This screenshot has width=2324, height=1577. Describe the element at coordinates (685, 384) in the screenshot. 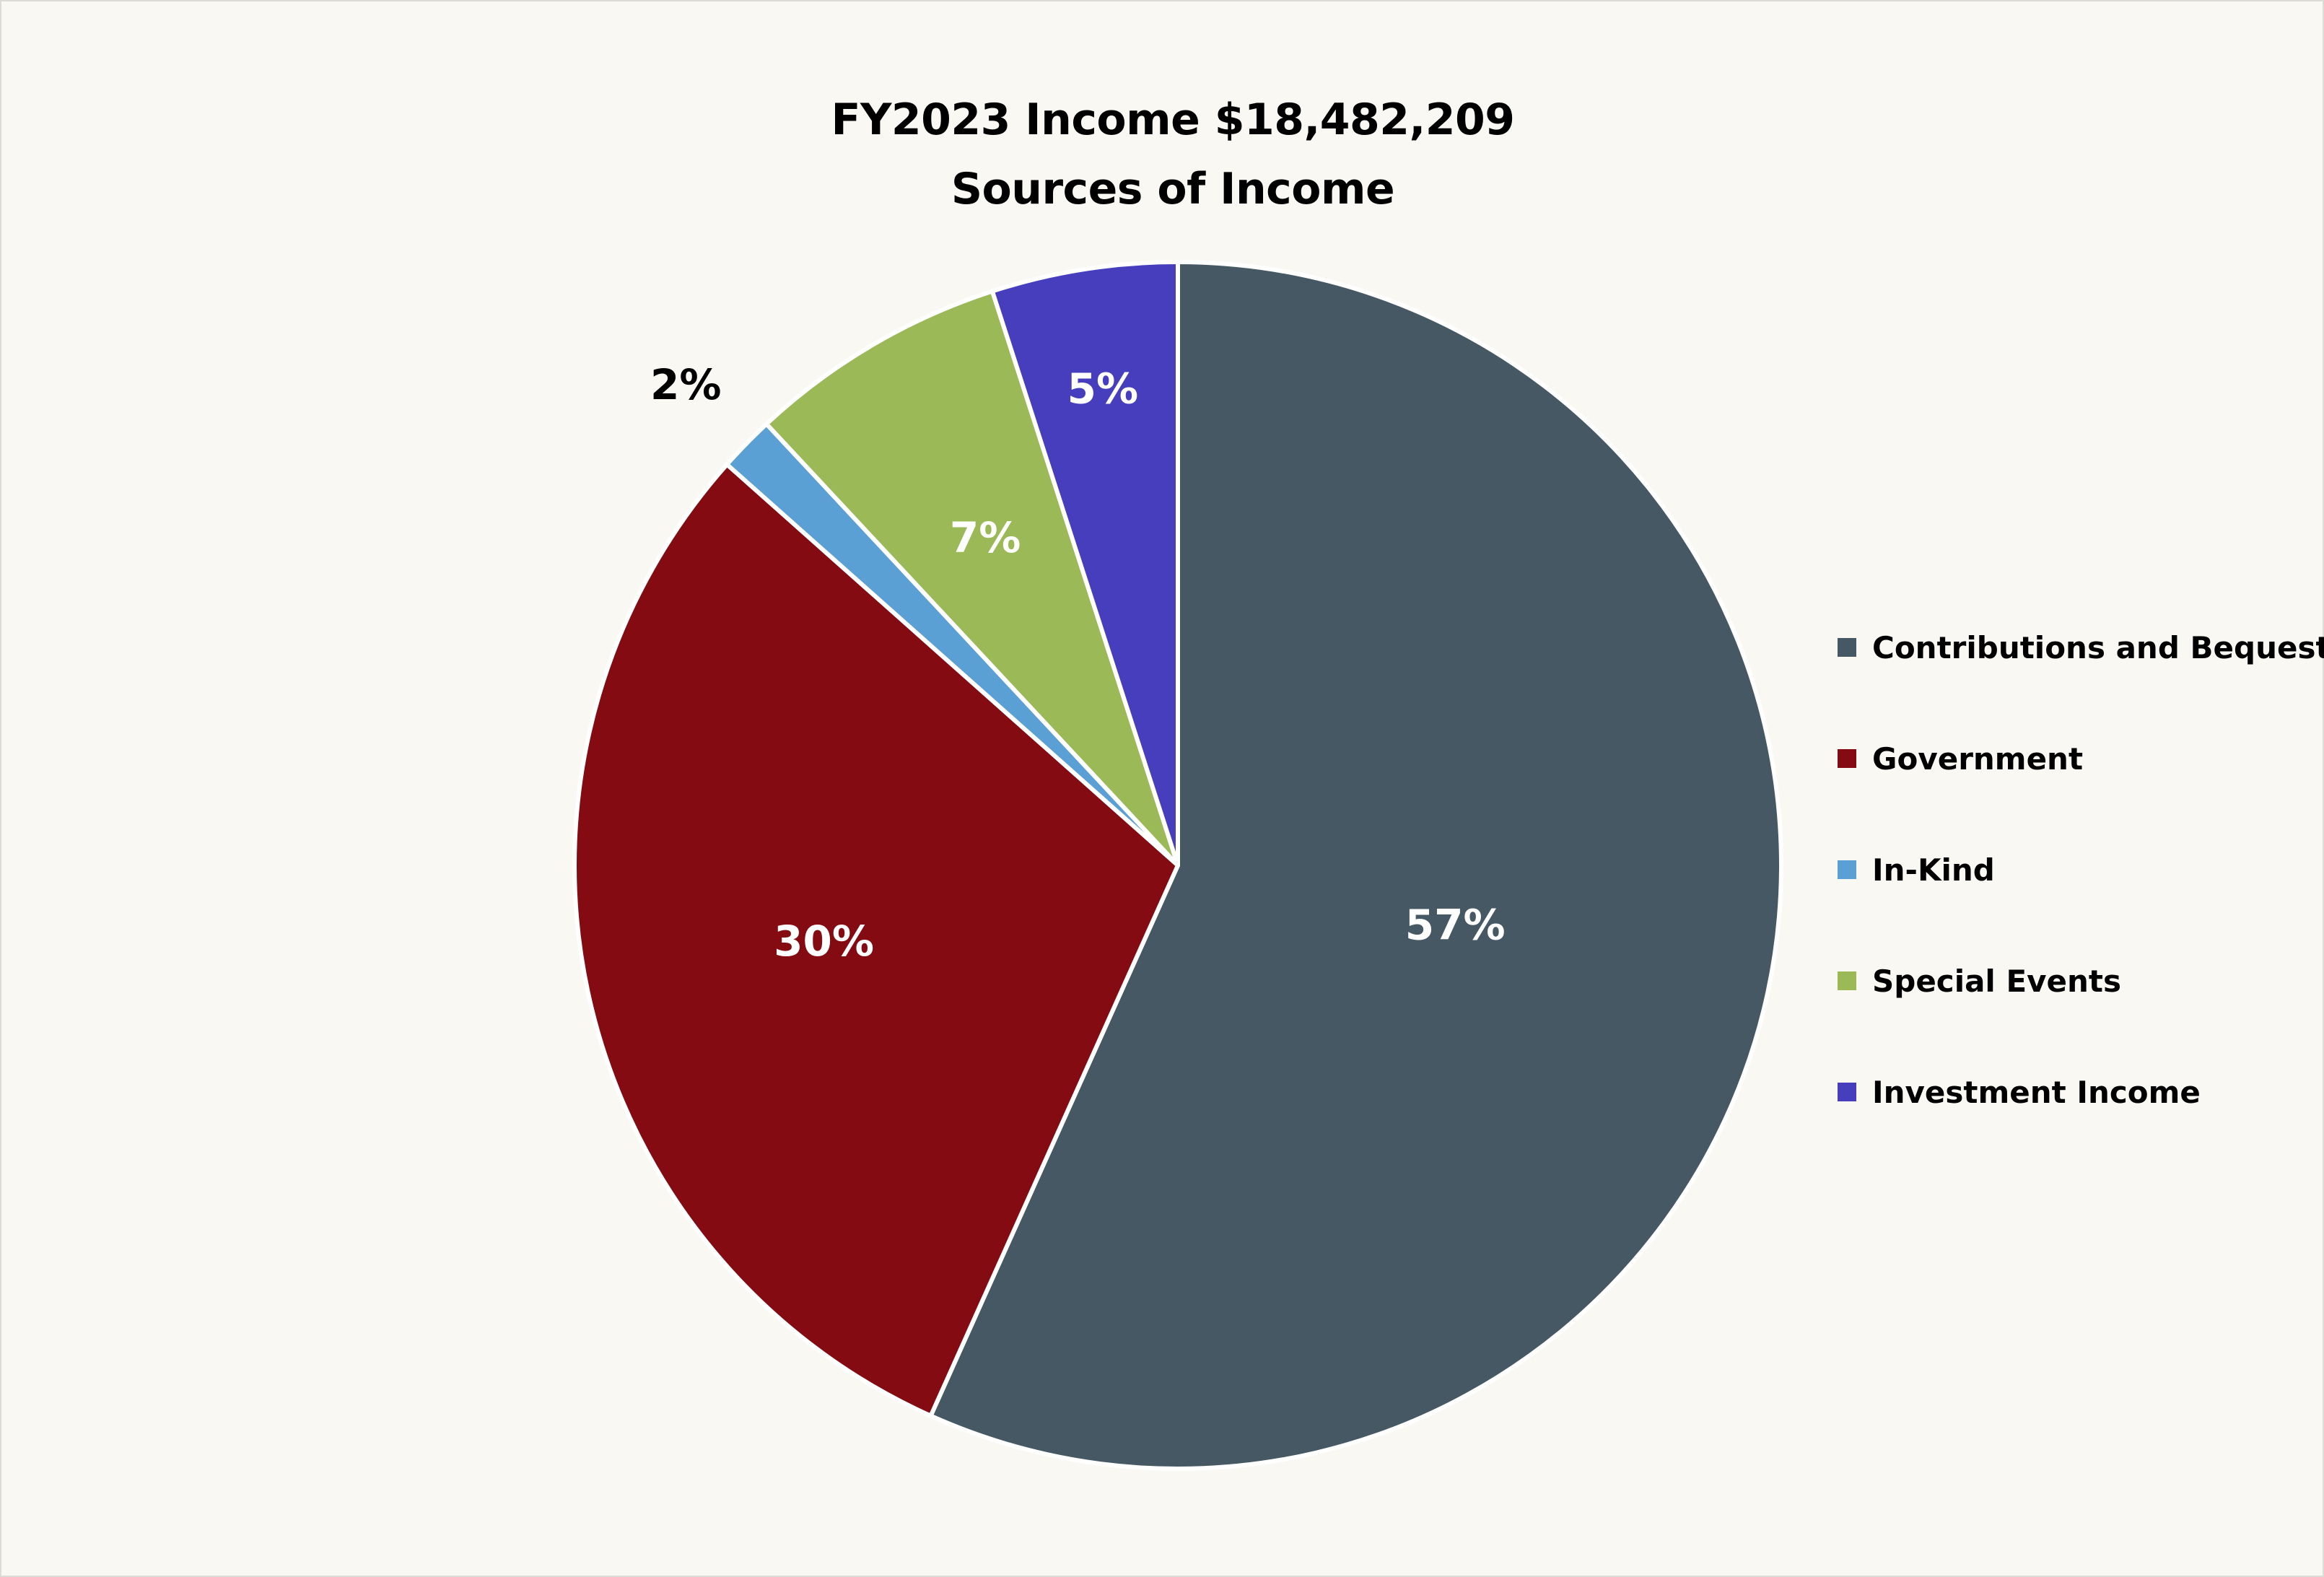

I see `data-label-in-kind: 2%` at that location.